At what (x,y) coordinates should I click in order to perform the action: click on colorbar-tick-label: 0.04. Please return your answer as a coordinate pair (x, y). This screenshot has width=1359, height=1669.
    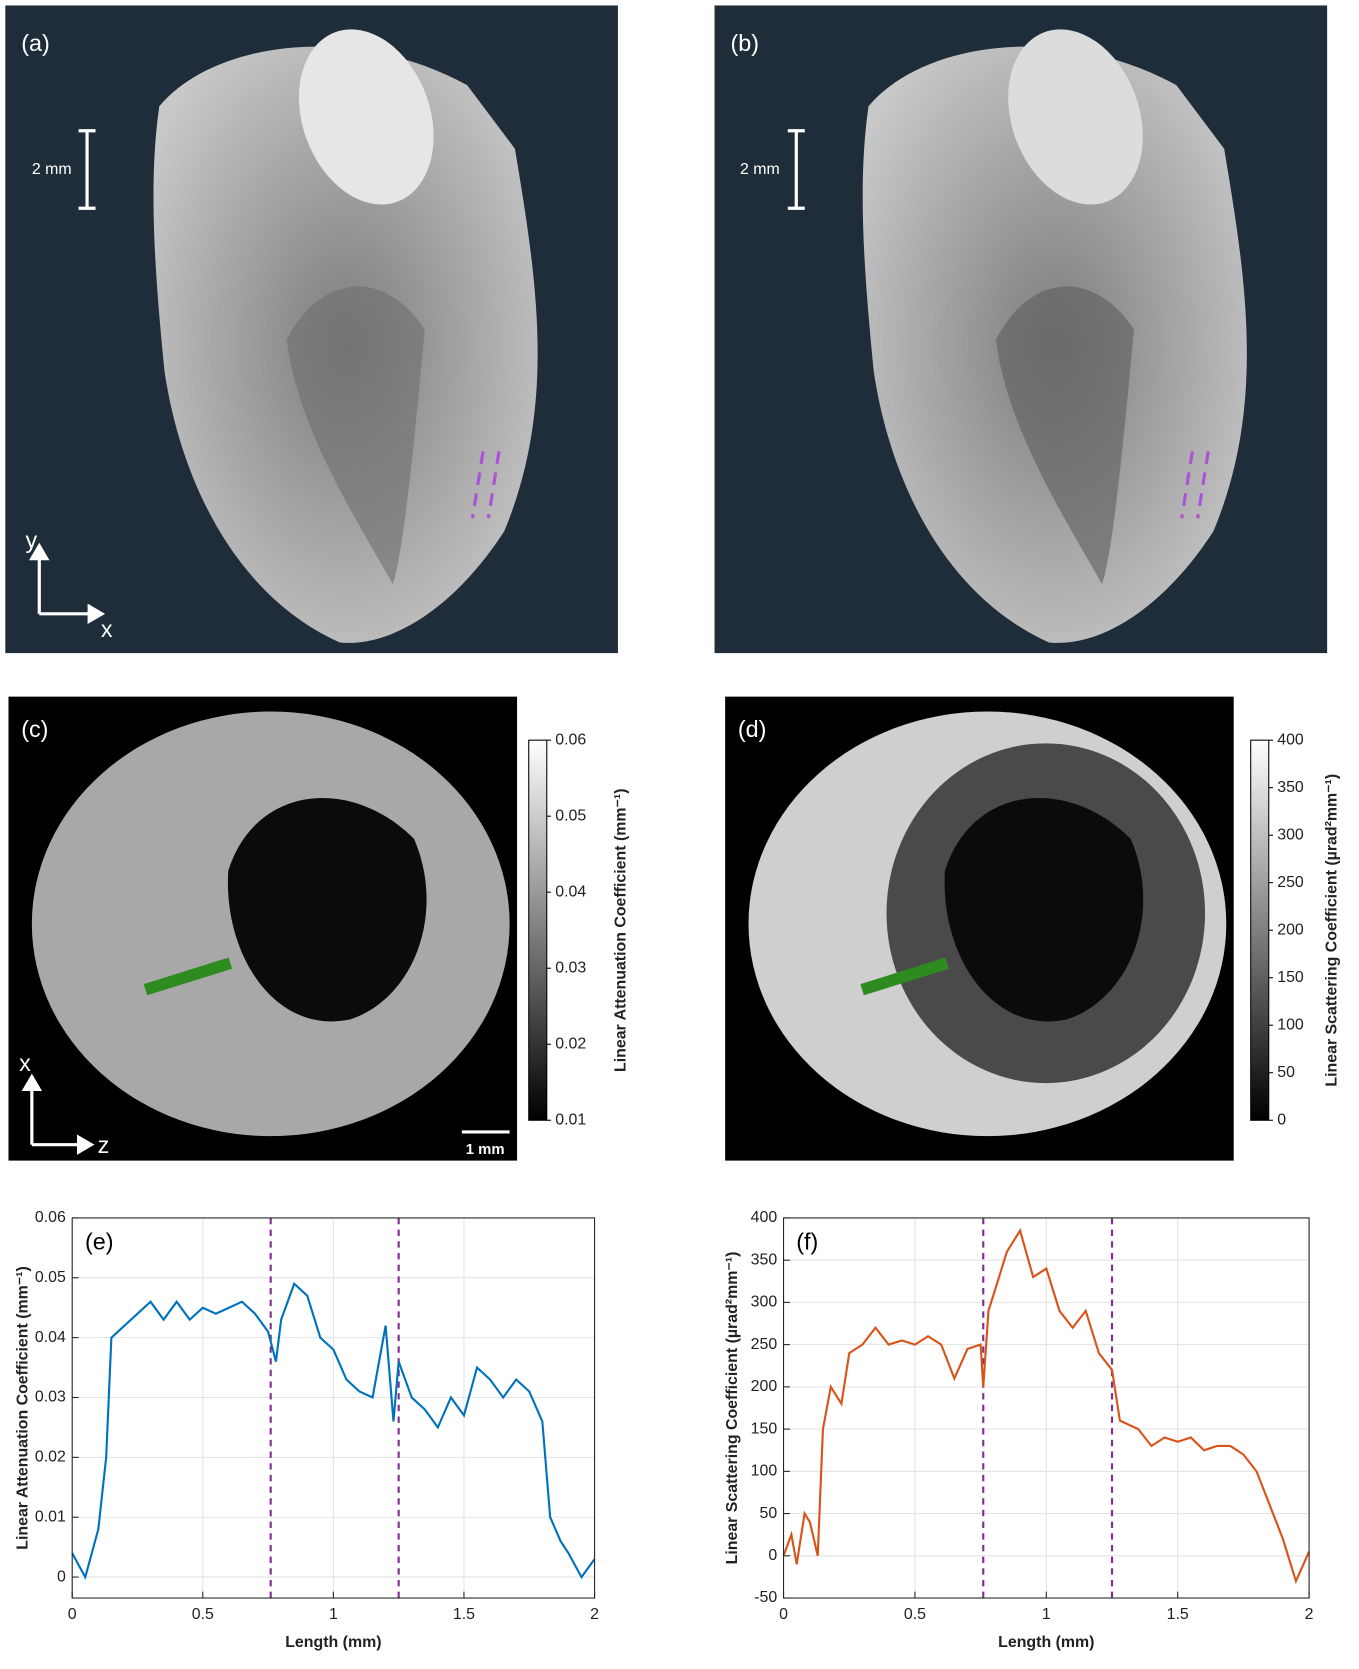
    Looking at the image, I should click on (570, 891).